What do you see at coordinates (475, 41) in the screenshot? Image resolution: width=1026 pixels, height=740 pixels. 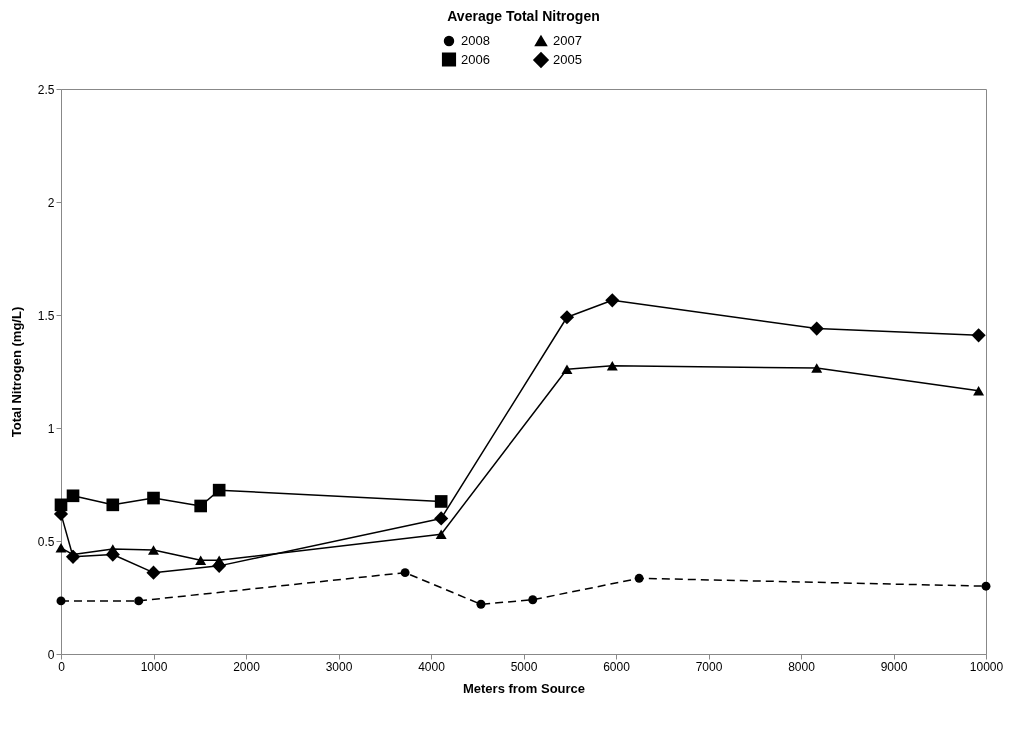 I see `legend-label: 2008` at bounding box center [475, 41].